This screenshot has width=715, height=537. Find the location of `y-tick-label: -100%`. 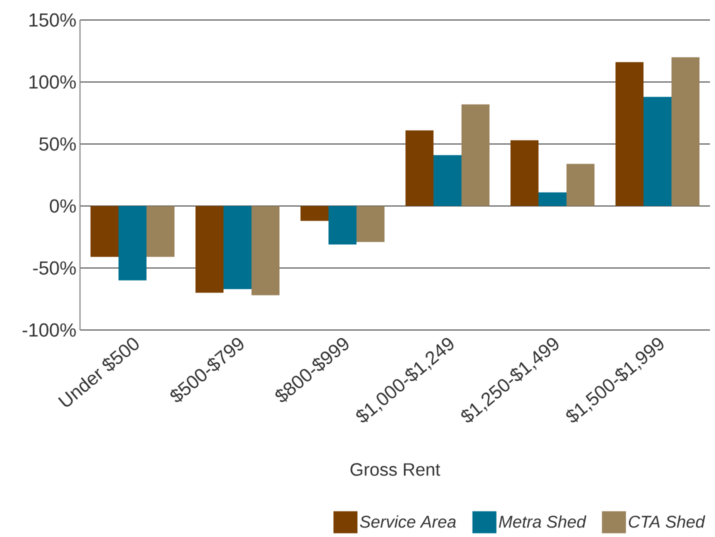

y-tick-label: -100% is located at coordinates (49, 330).